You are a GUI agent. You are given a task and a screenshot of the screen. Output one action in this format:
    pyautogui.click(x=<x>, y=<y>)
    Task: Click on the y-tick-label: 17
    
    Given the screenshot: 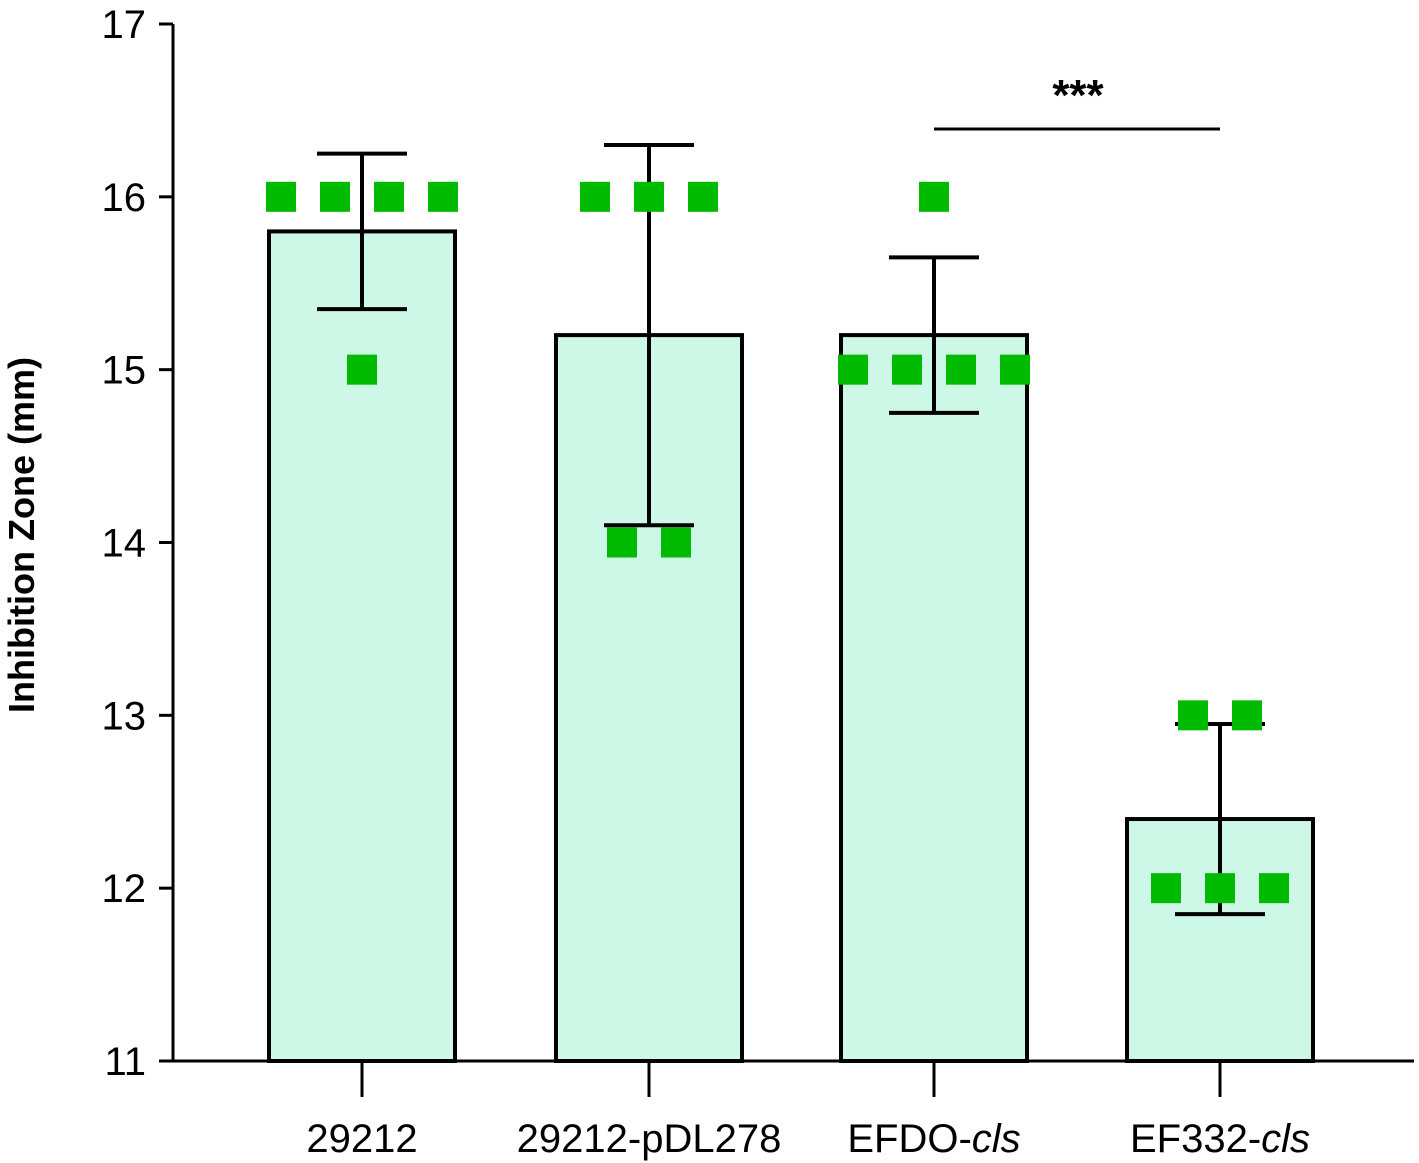 What is the action you would take?
    pyautogui.click(x=124, y=25)
    